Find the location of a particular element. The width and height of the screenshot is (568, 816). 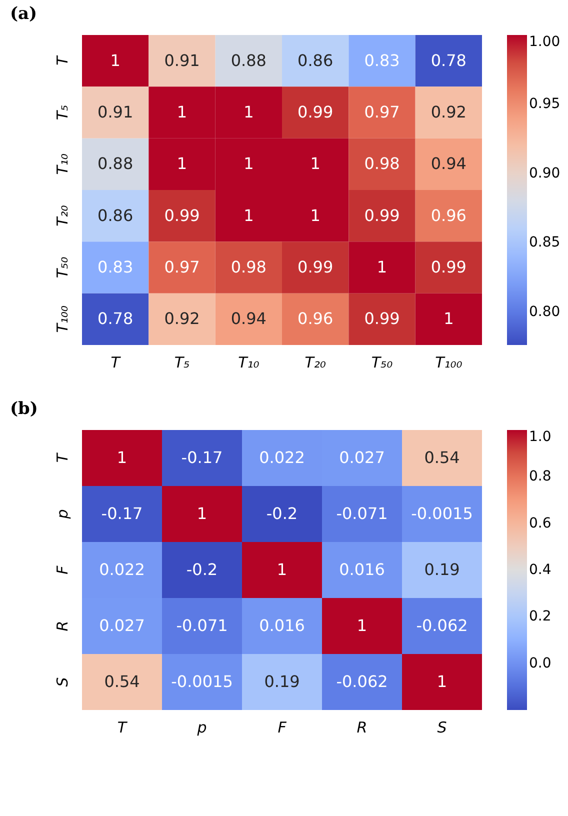

x-tick-label: p is located at coordinates (201, 727).